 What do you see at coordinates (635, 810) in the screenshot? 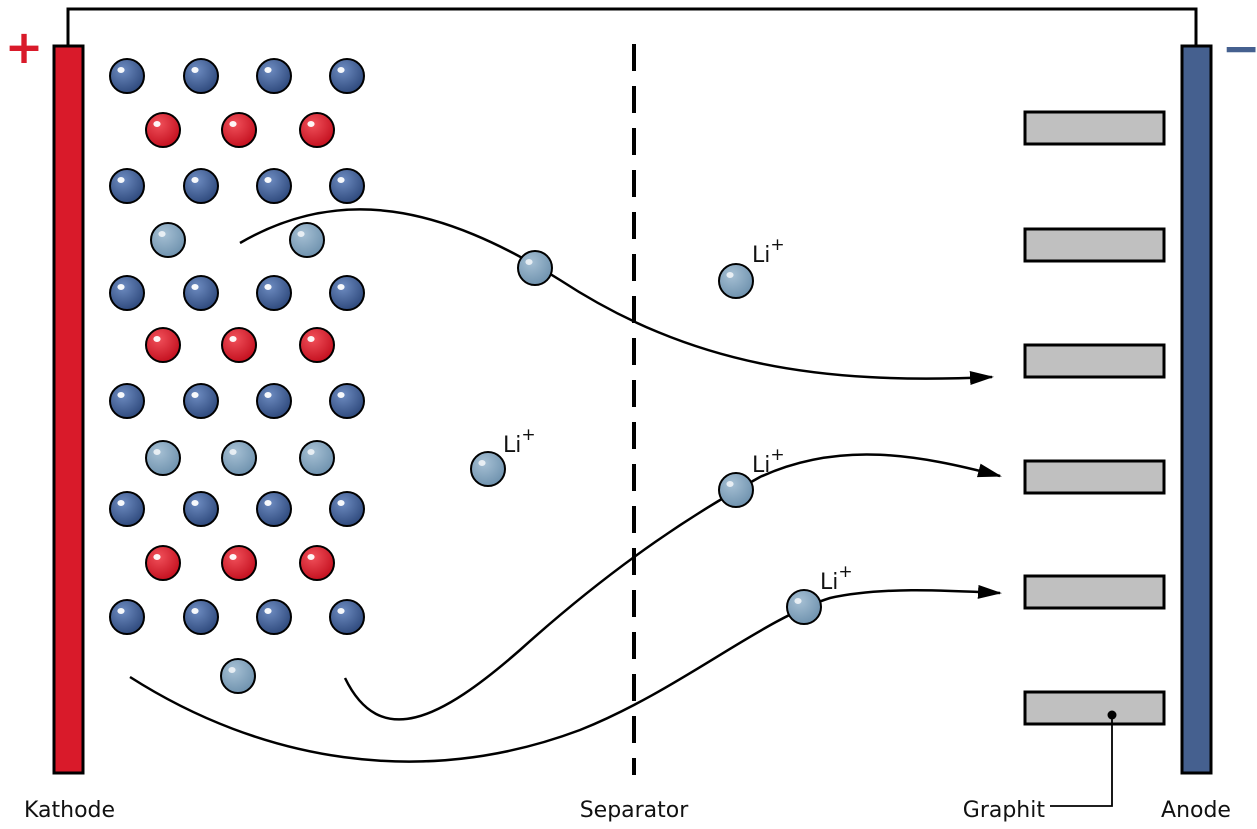
I see `separator-label: Separator` at bounding box center [635, 810].